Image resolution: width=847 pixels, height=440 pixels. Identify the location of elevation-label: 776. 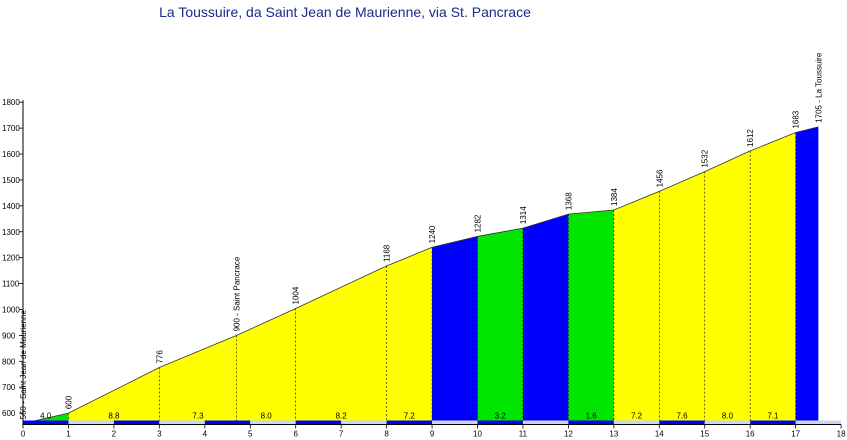
(159, 357).